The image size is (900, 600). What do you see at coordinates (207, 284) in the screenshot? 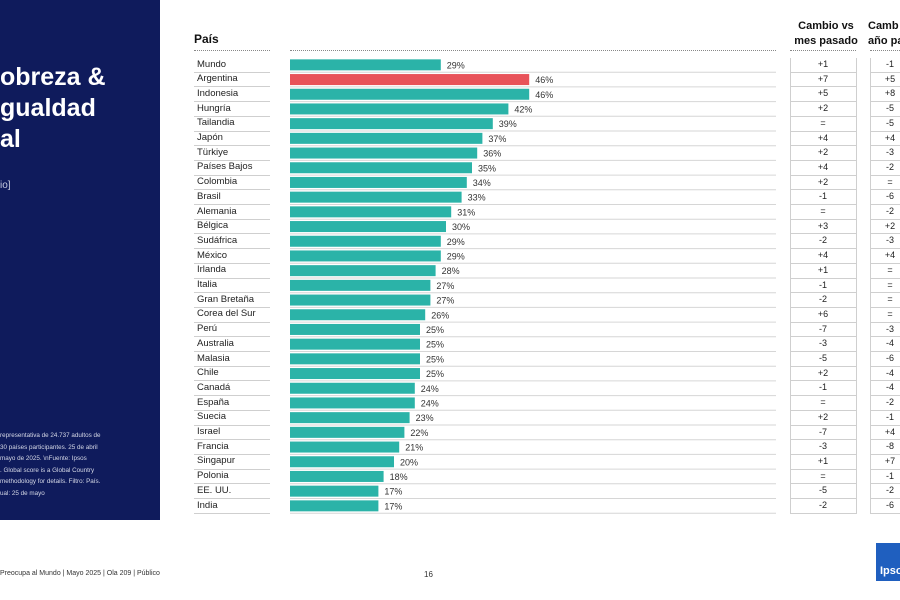
I see `country-label: Italia` at bounding box center [207, 284].